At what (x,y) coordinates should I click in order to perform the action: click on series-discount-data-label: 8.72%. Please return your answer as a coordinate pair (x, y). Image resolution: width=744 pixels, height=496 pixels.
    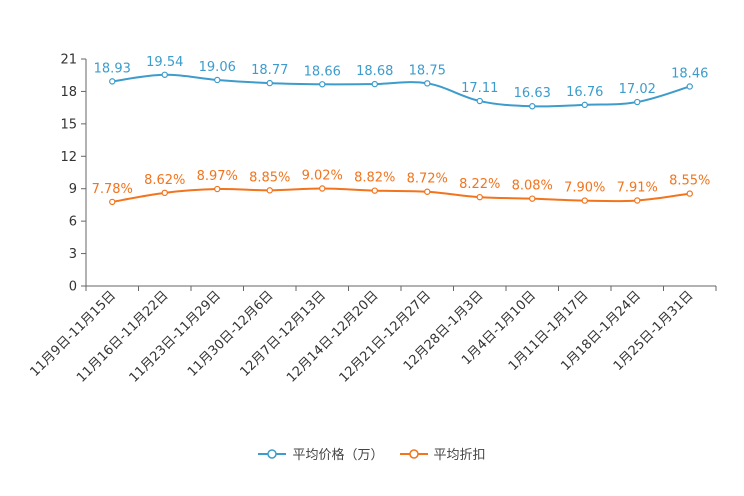
    Looking at the image, I should click on (427, 179).